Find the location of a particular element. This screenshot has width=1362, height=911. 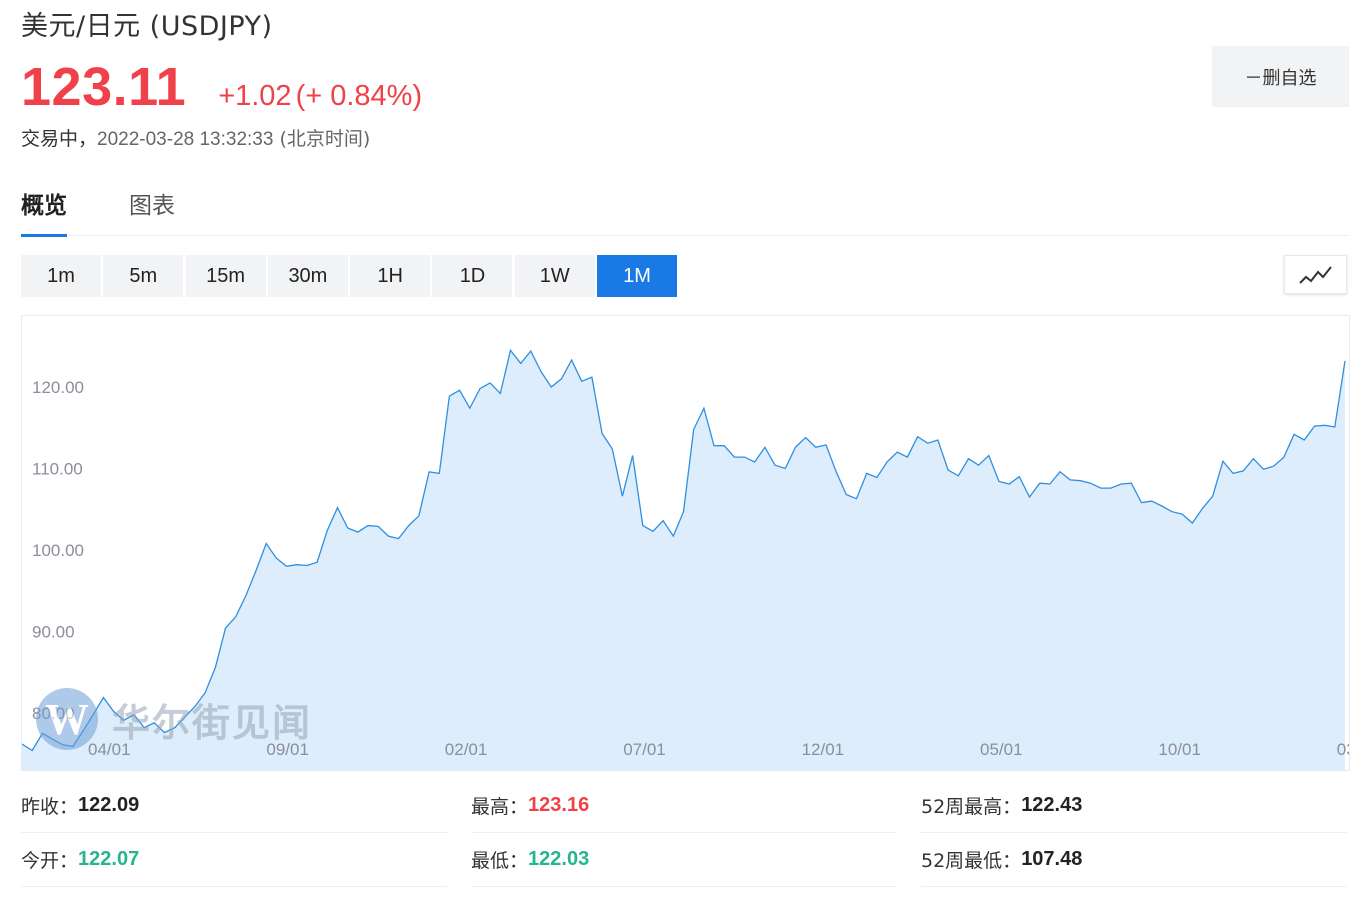

trading-status: 交易中，2022-03-28 13:32:33 (北京时间) is located at coordinates (195, 137).